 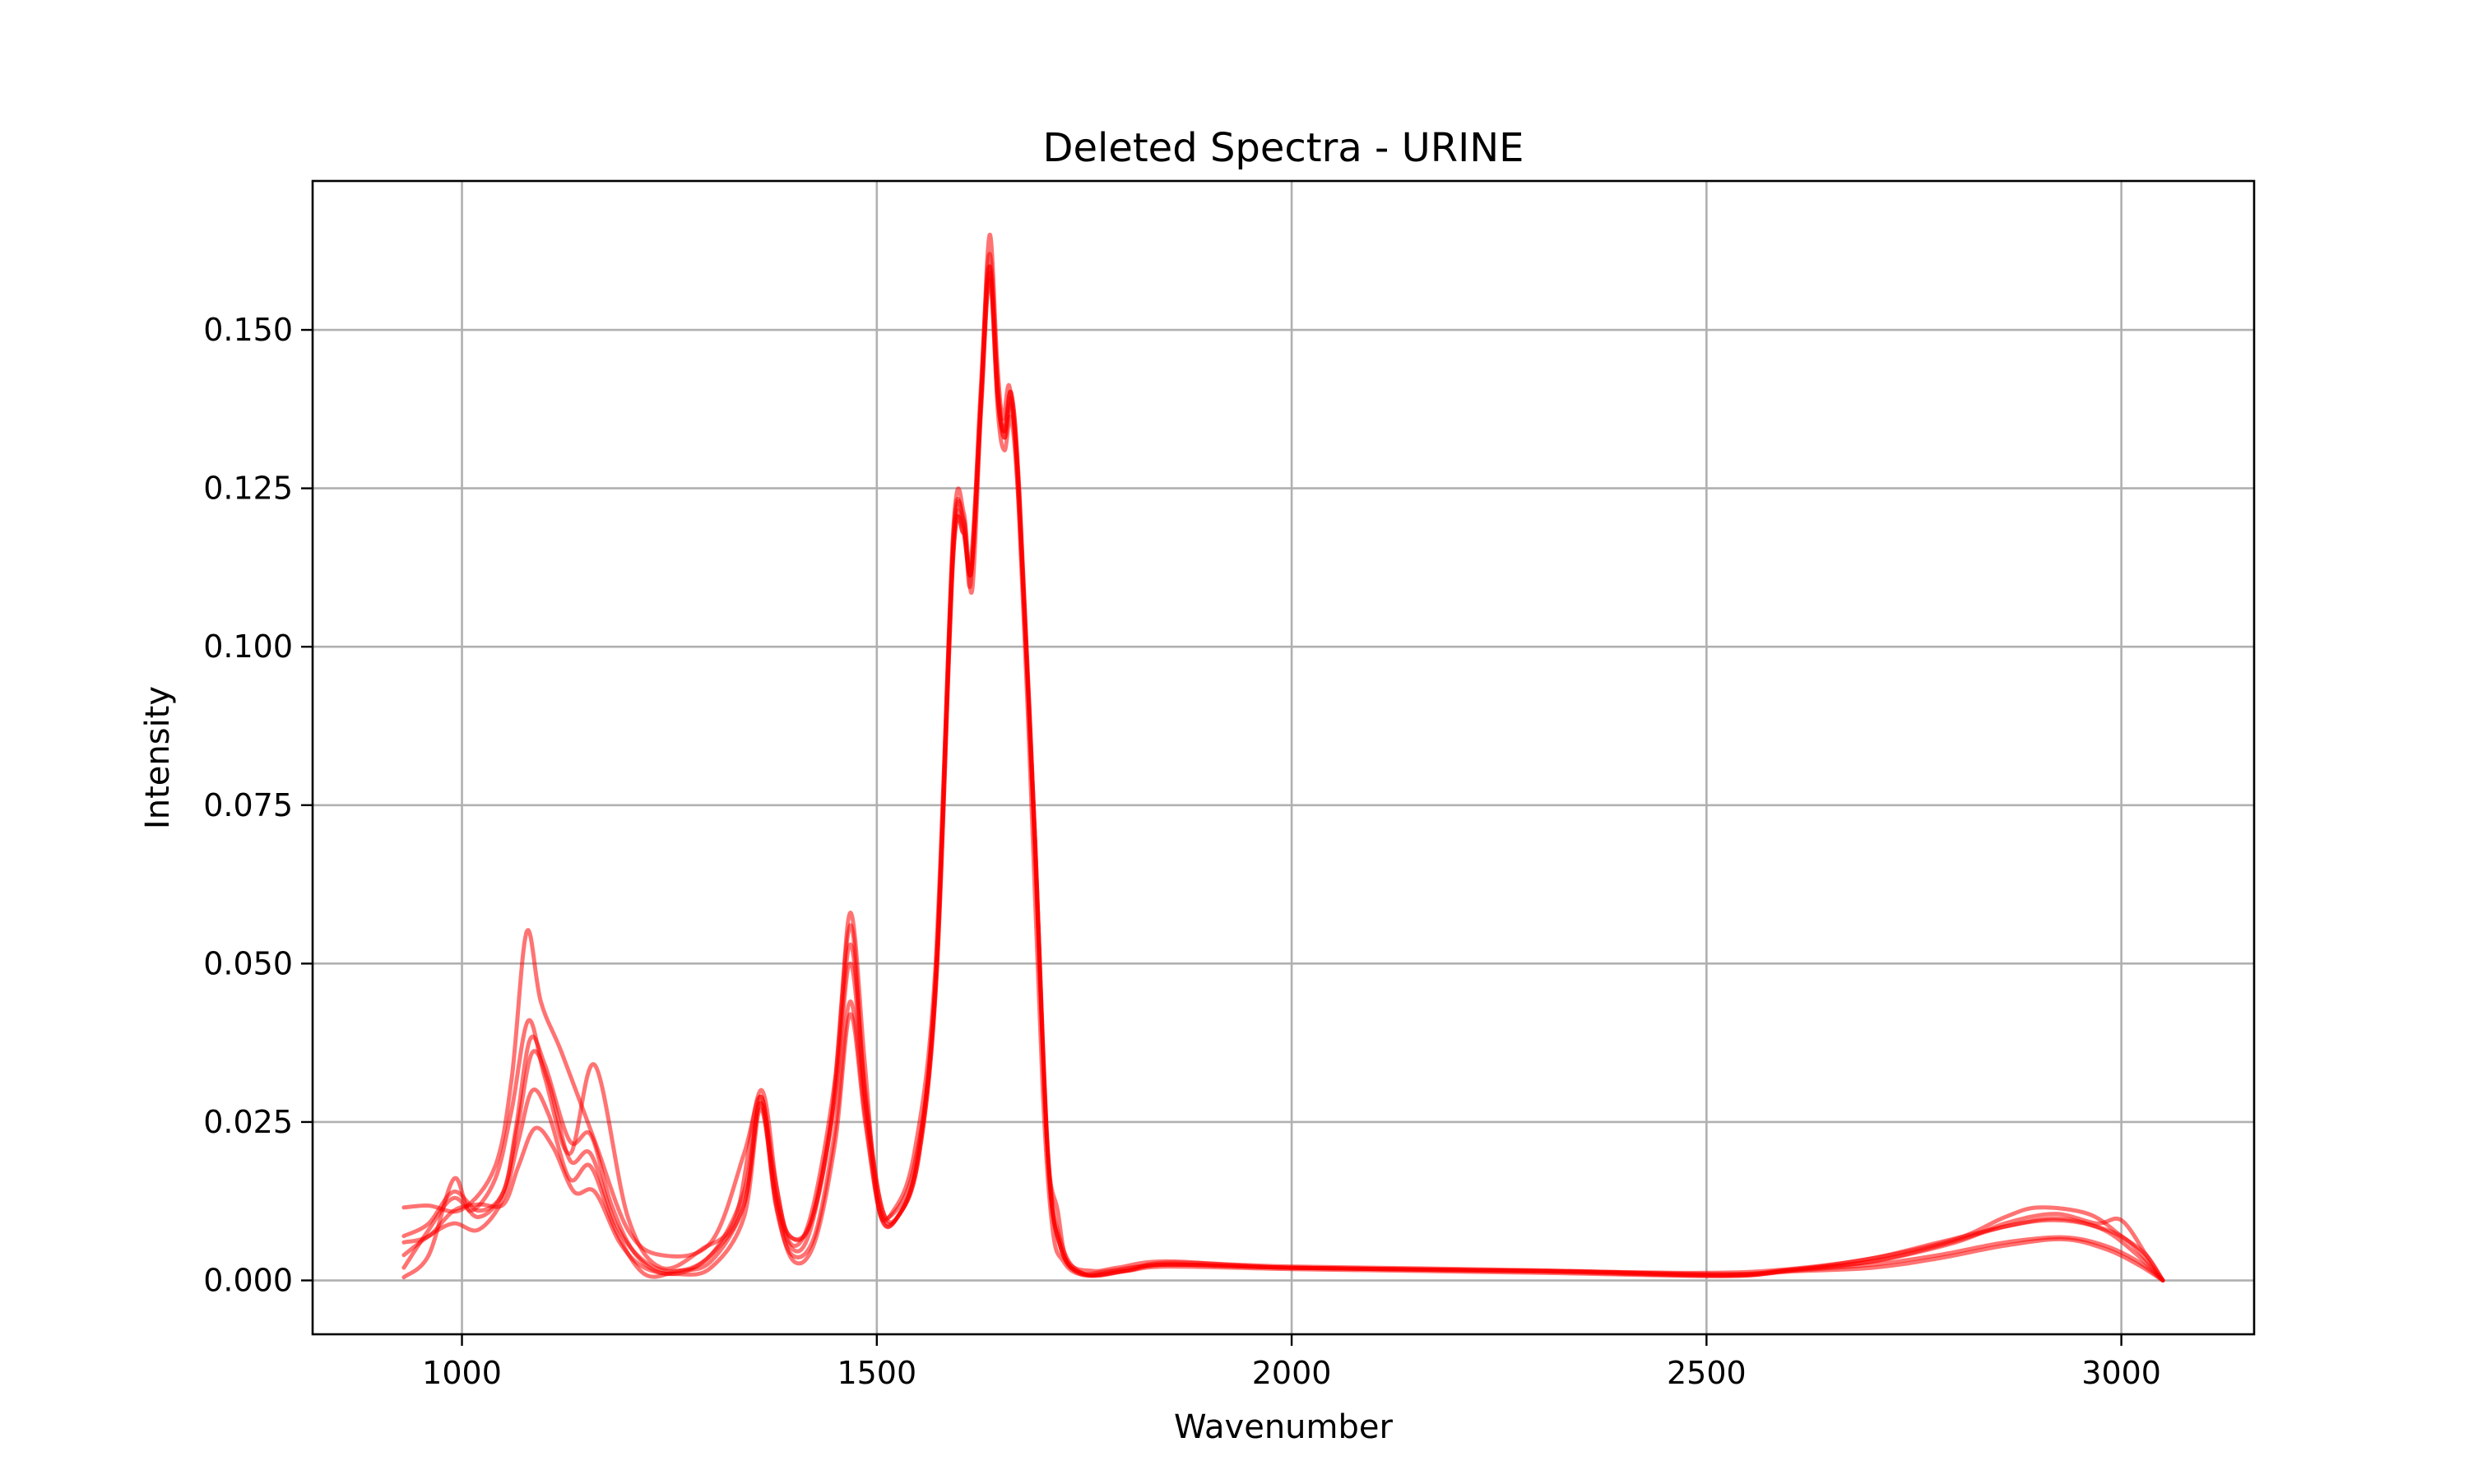 I want to click on x-tick-label: 1000, so click(x=462, y=1373).